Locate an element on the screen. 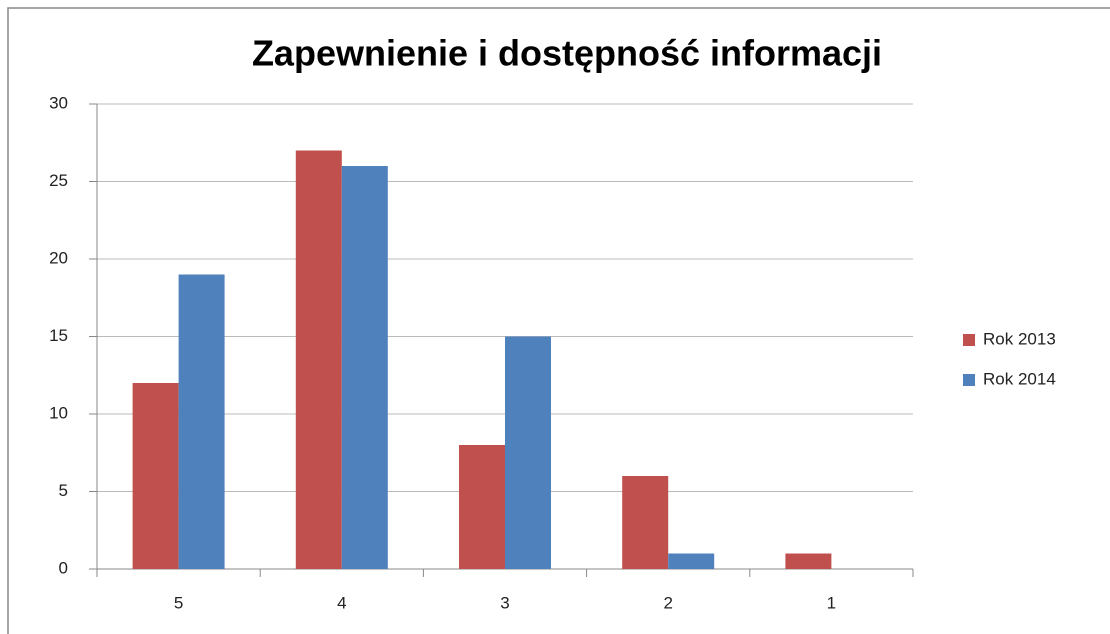  legend-label: Rok 2014 is located at coordinates (1019, 378).